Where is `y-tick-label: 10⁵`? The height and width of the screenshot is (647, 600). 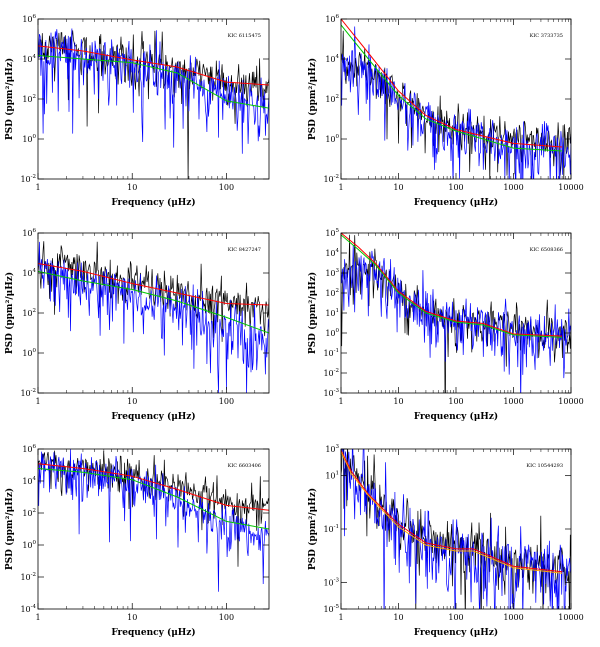 y-tick-label: 10⁵ is located at coordinates (332, 233).